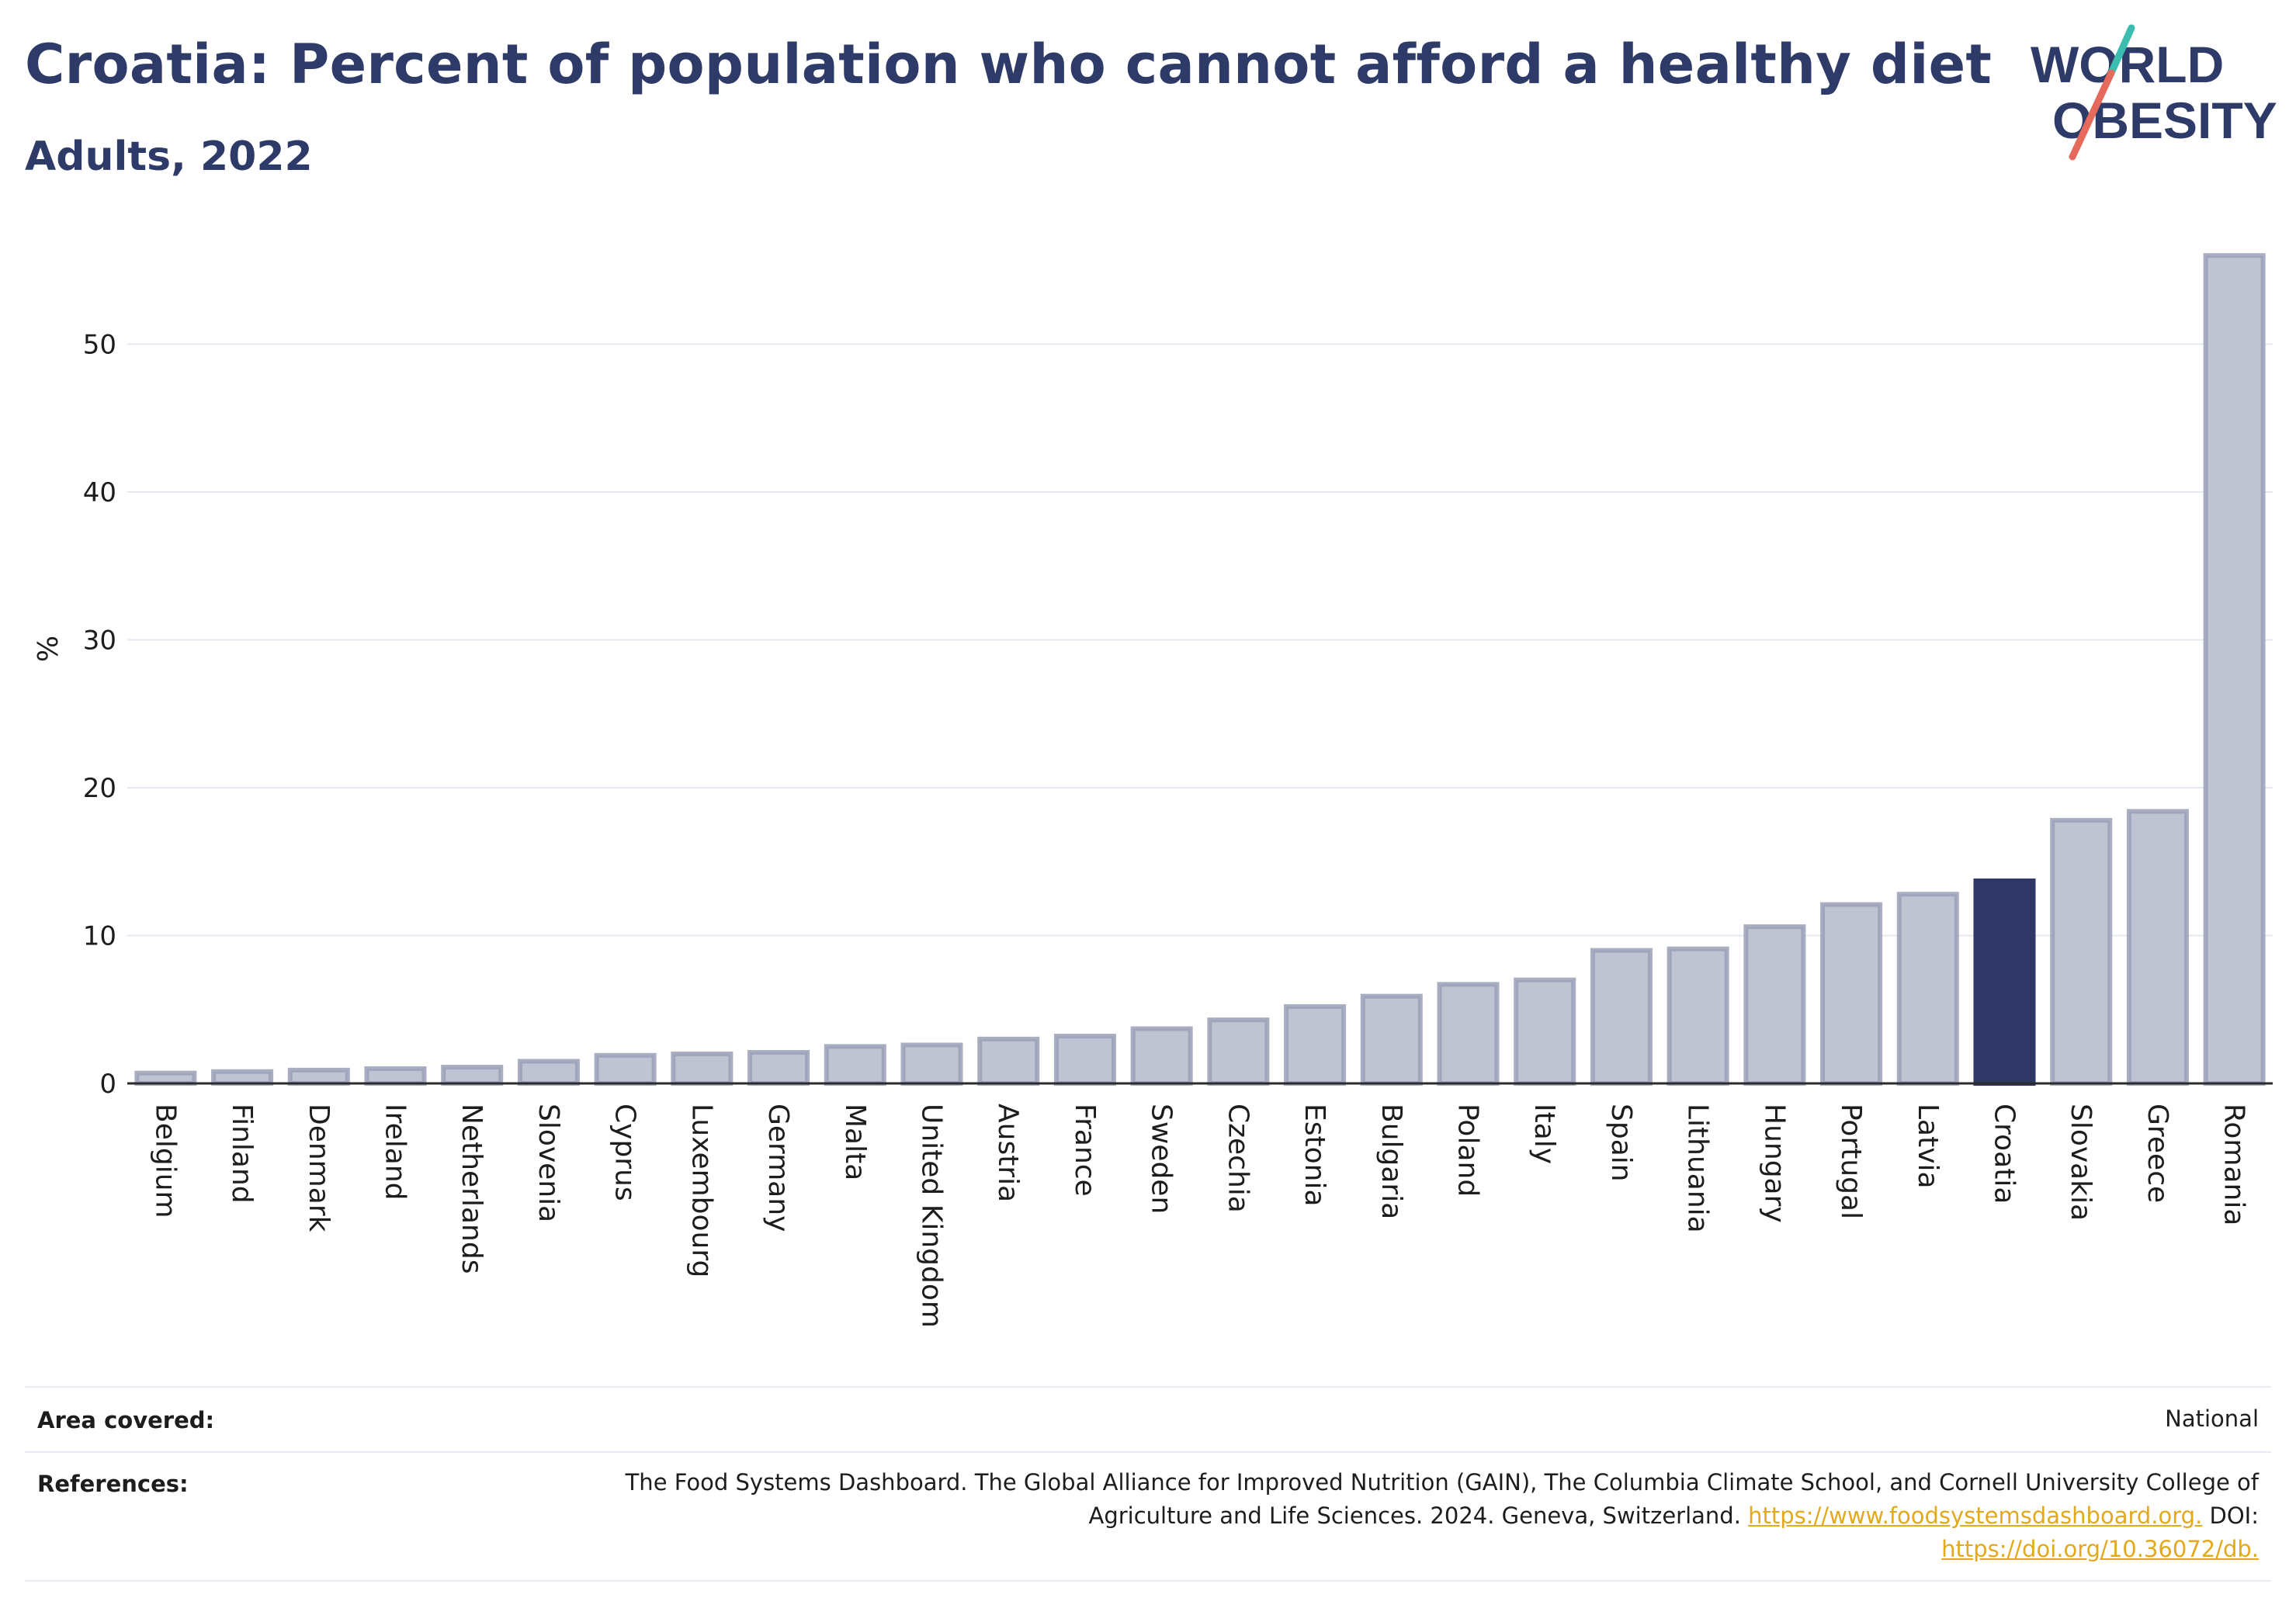 This screenshot has height=1622, width=2296. What do you see at coordinates (1008, 1153) in the screenshot?
I see `x-tick-label: Austria` at bounding box center [1008, 1153].